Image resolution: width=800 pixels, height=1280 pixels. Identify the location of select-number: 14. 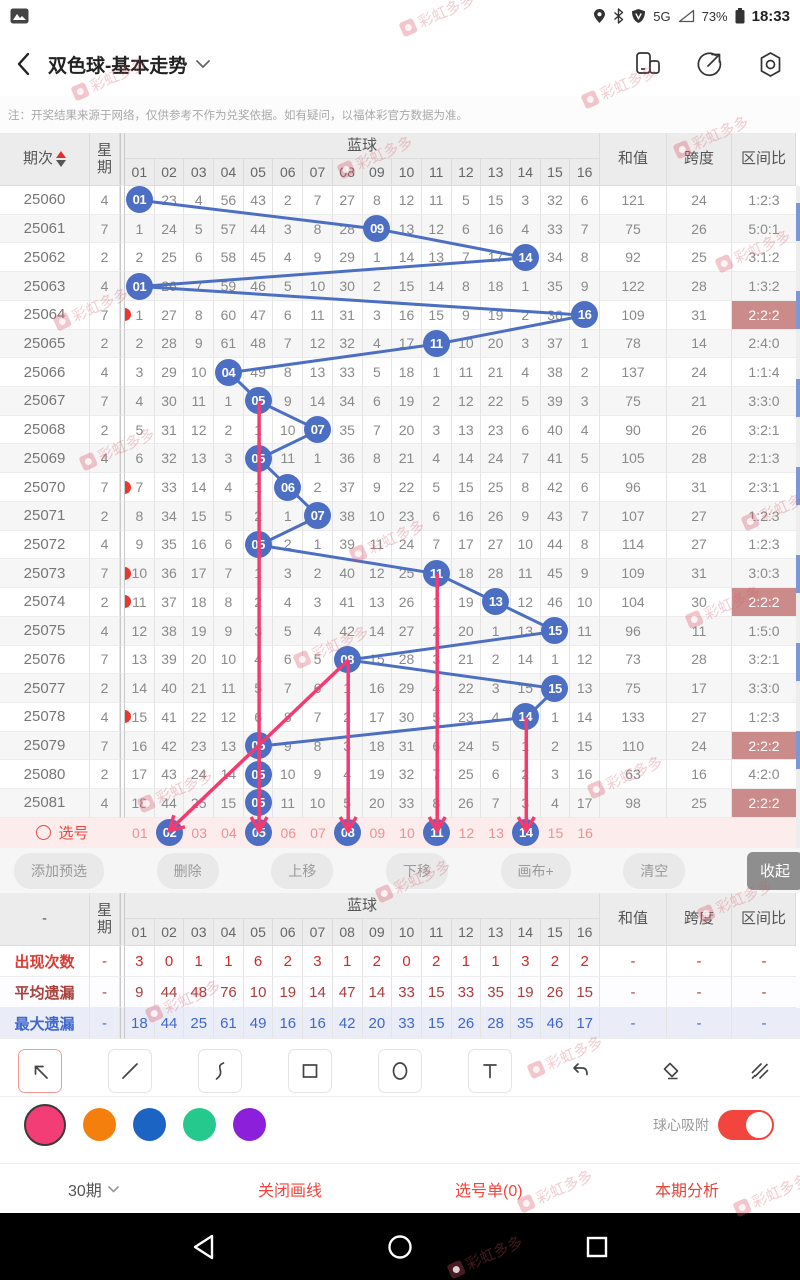
(526, 833).